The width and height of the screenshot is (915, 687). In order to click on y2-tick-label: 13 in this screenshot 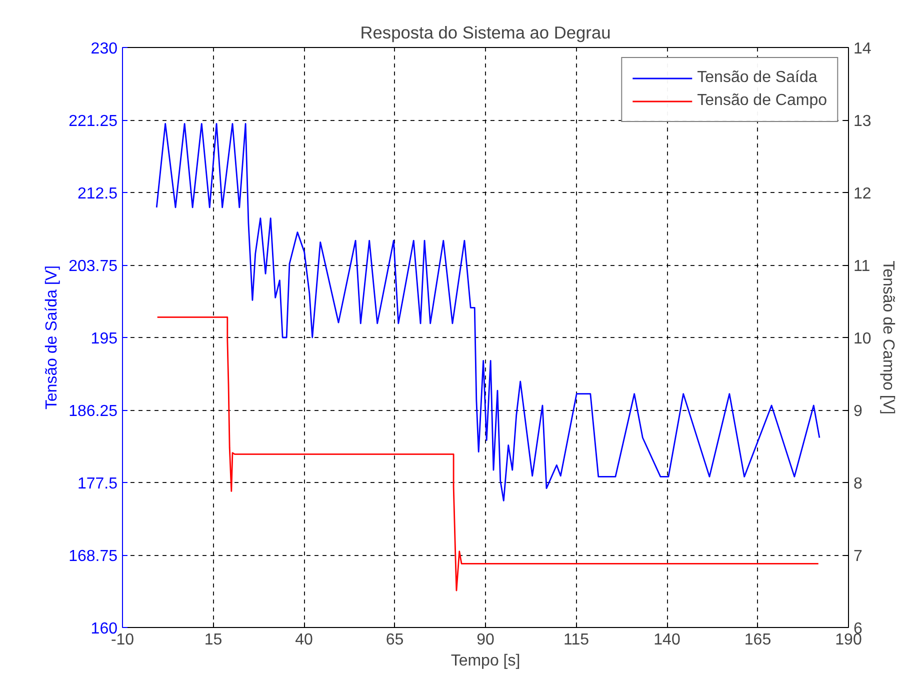, I will do `click(863, 121)`.